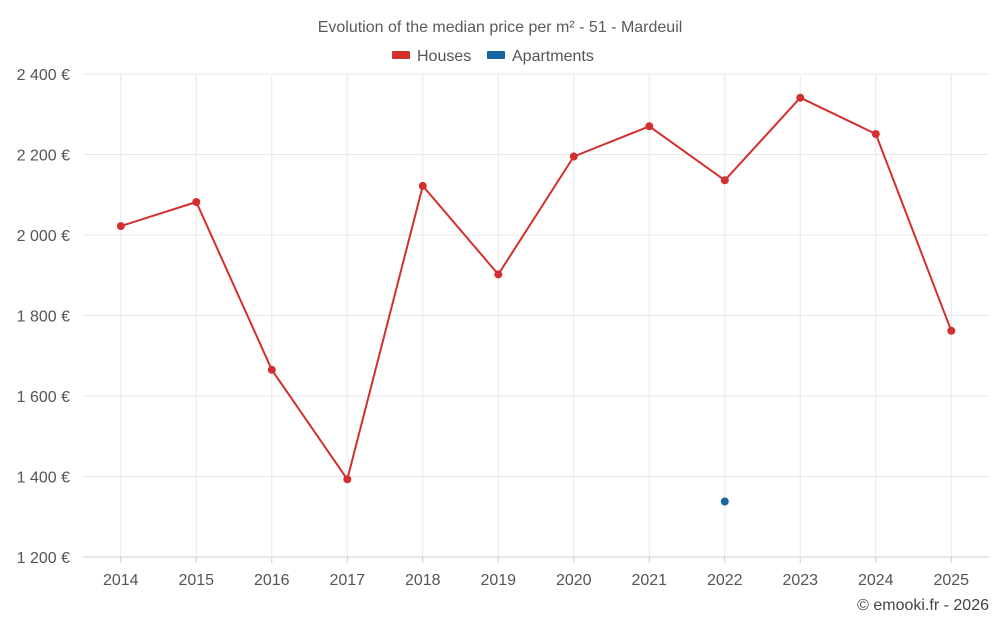 This screenshot has width=1000, height=625. What do you see at coordinates (43, 156) in the screenshot?
I see `y-tick-label: 2 200 €` at bounding box center [43, 156].